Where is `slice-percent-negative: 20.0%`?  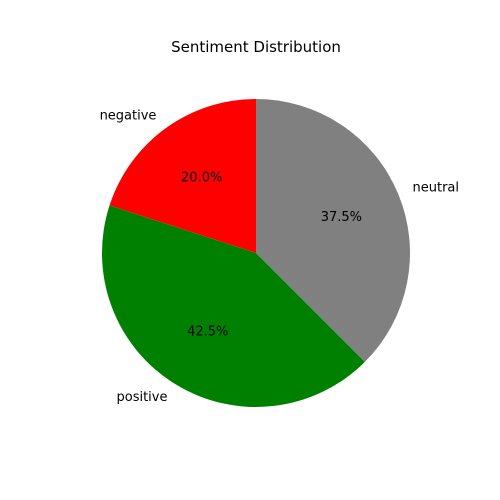 slice-percent-negative: 20.0% is located at coordinates (201, 178).